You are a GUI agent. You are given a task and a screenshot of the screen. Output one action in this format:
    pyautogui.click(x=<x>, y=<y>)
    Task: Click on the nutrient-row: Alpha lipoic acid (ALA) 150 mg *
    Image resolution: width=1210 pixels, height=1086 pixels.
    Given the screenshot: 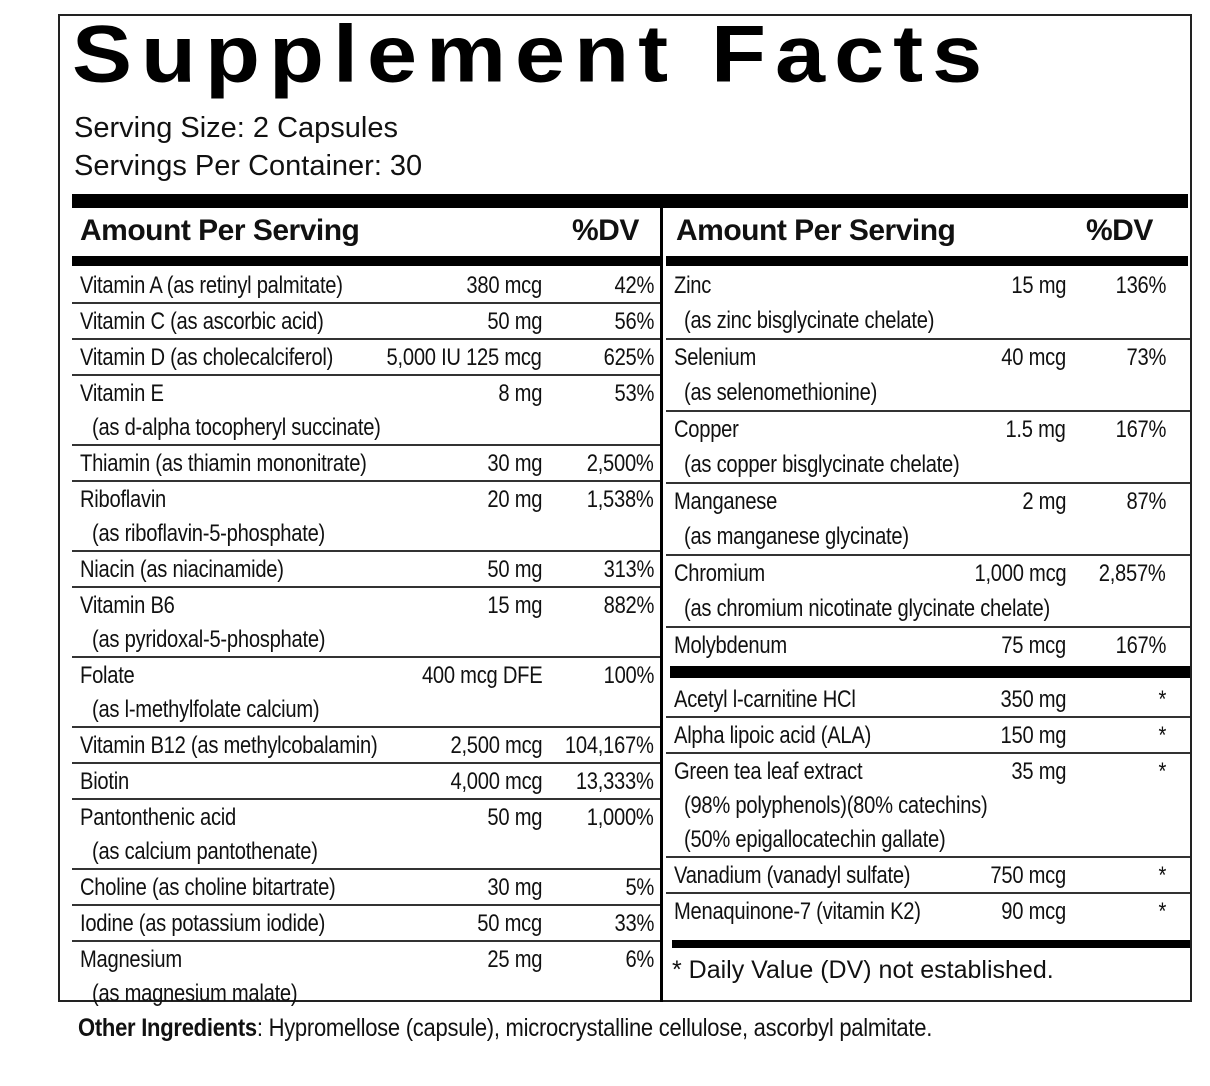 What is the action you would take?
    pyautogui.click(x=928, y=736)
    